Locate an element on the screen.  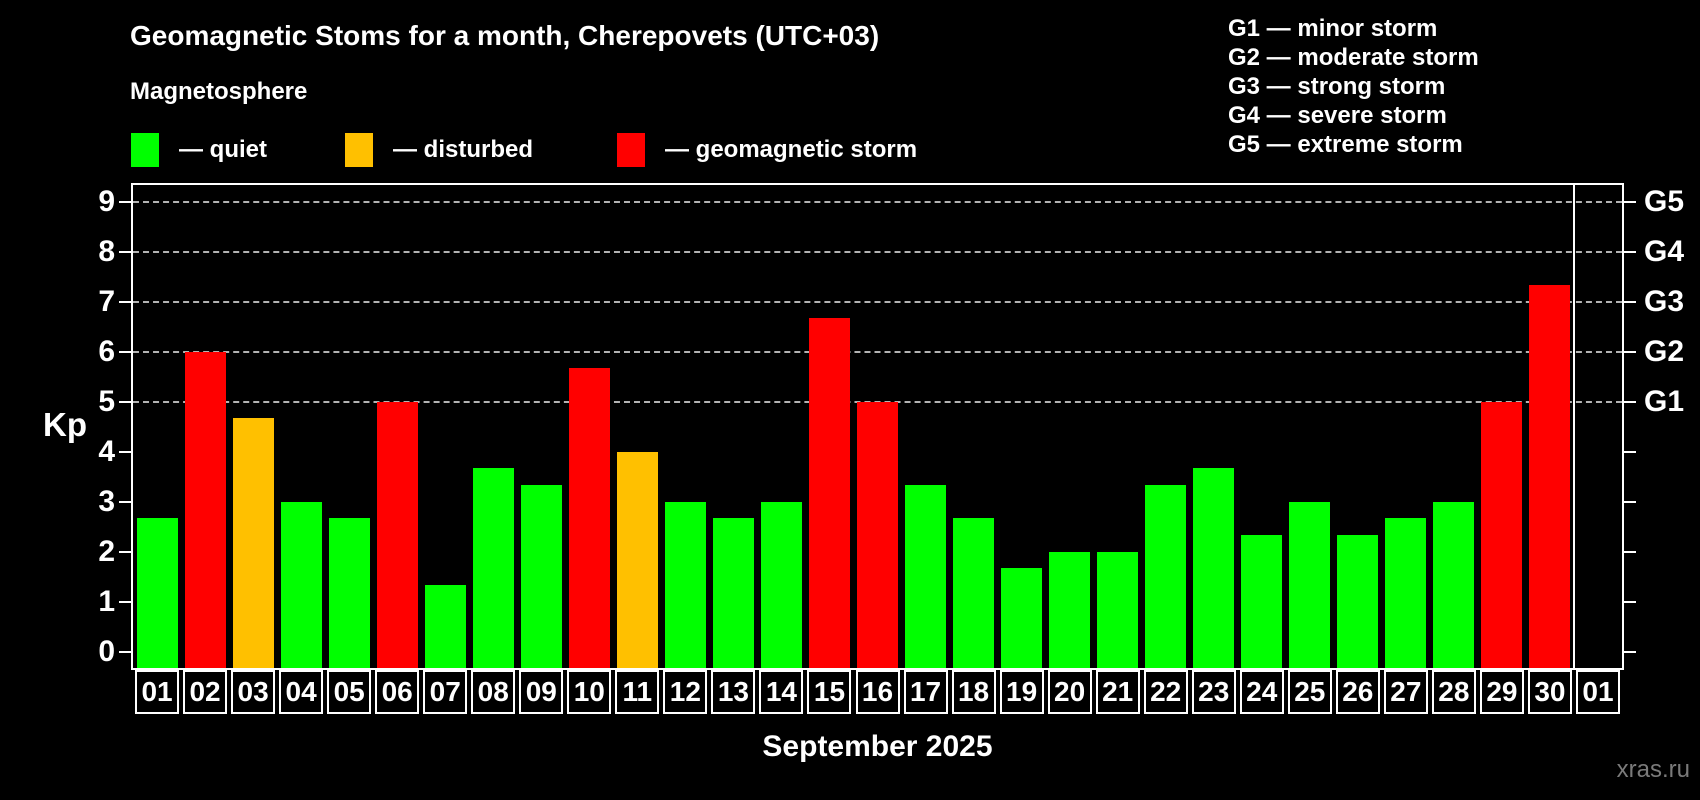
day-label-cell: 26 is located at coordinates (1357, 692).